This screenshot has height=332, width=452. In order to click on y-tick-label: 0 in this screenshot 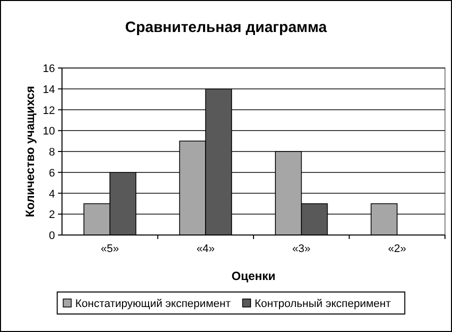, I will do `click(51, 236)`.